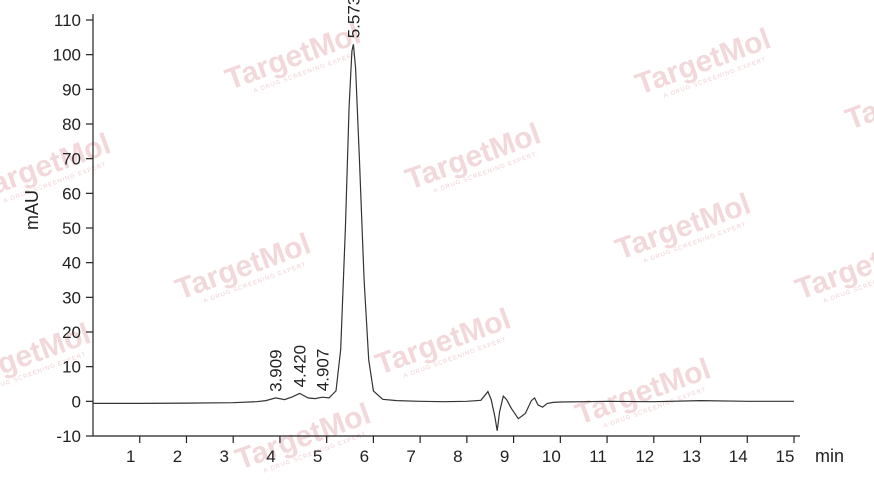  I want to click on x-tick-label: 12, so click(644, 456).